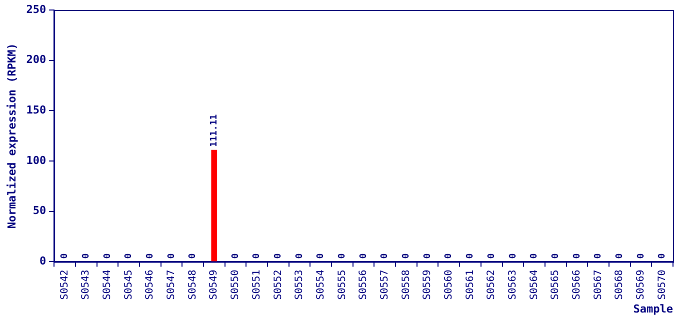 The width and height of the screenshot is (690, 320). What do you see at coordinates (172, 285) in the screenshot?
I see `x-tick-label: S0547` at bounding box center [172, 285].